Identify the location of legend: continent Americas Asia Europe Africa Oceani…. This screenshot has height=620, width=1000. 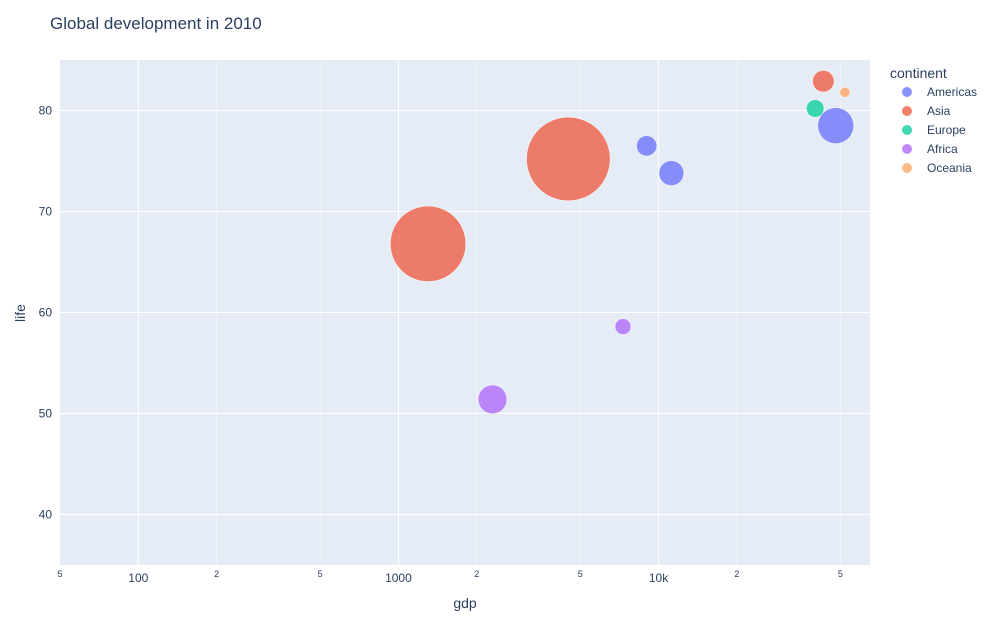
(933, 120).